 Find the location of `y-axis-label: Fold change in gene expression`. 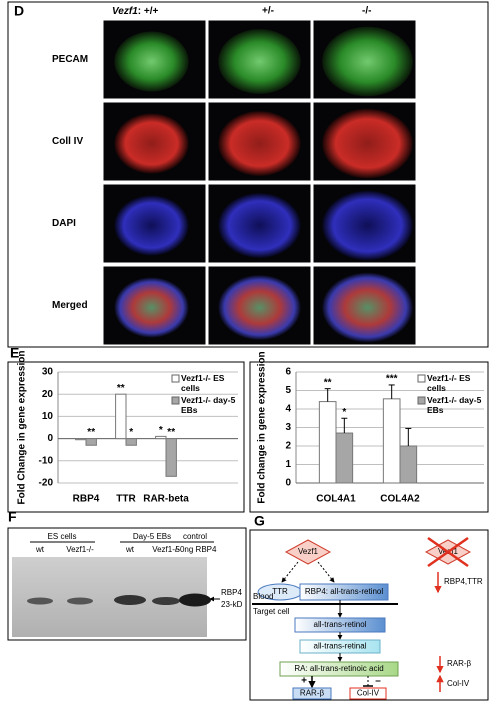

y-axis-label: Fold change in gene expression is located at coordinates (262, 427).